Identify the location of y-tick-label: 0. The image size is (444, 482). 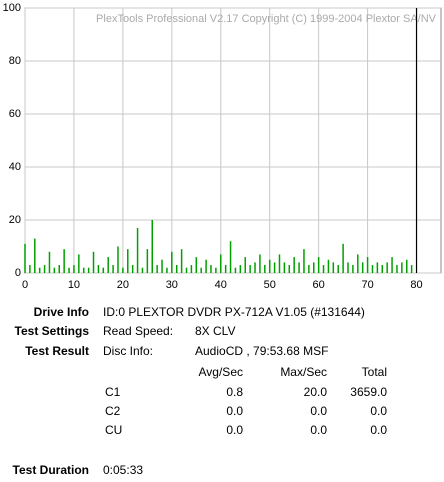
(18, 273).